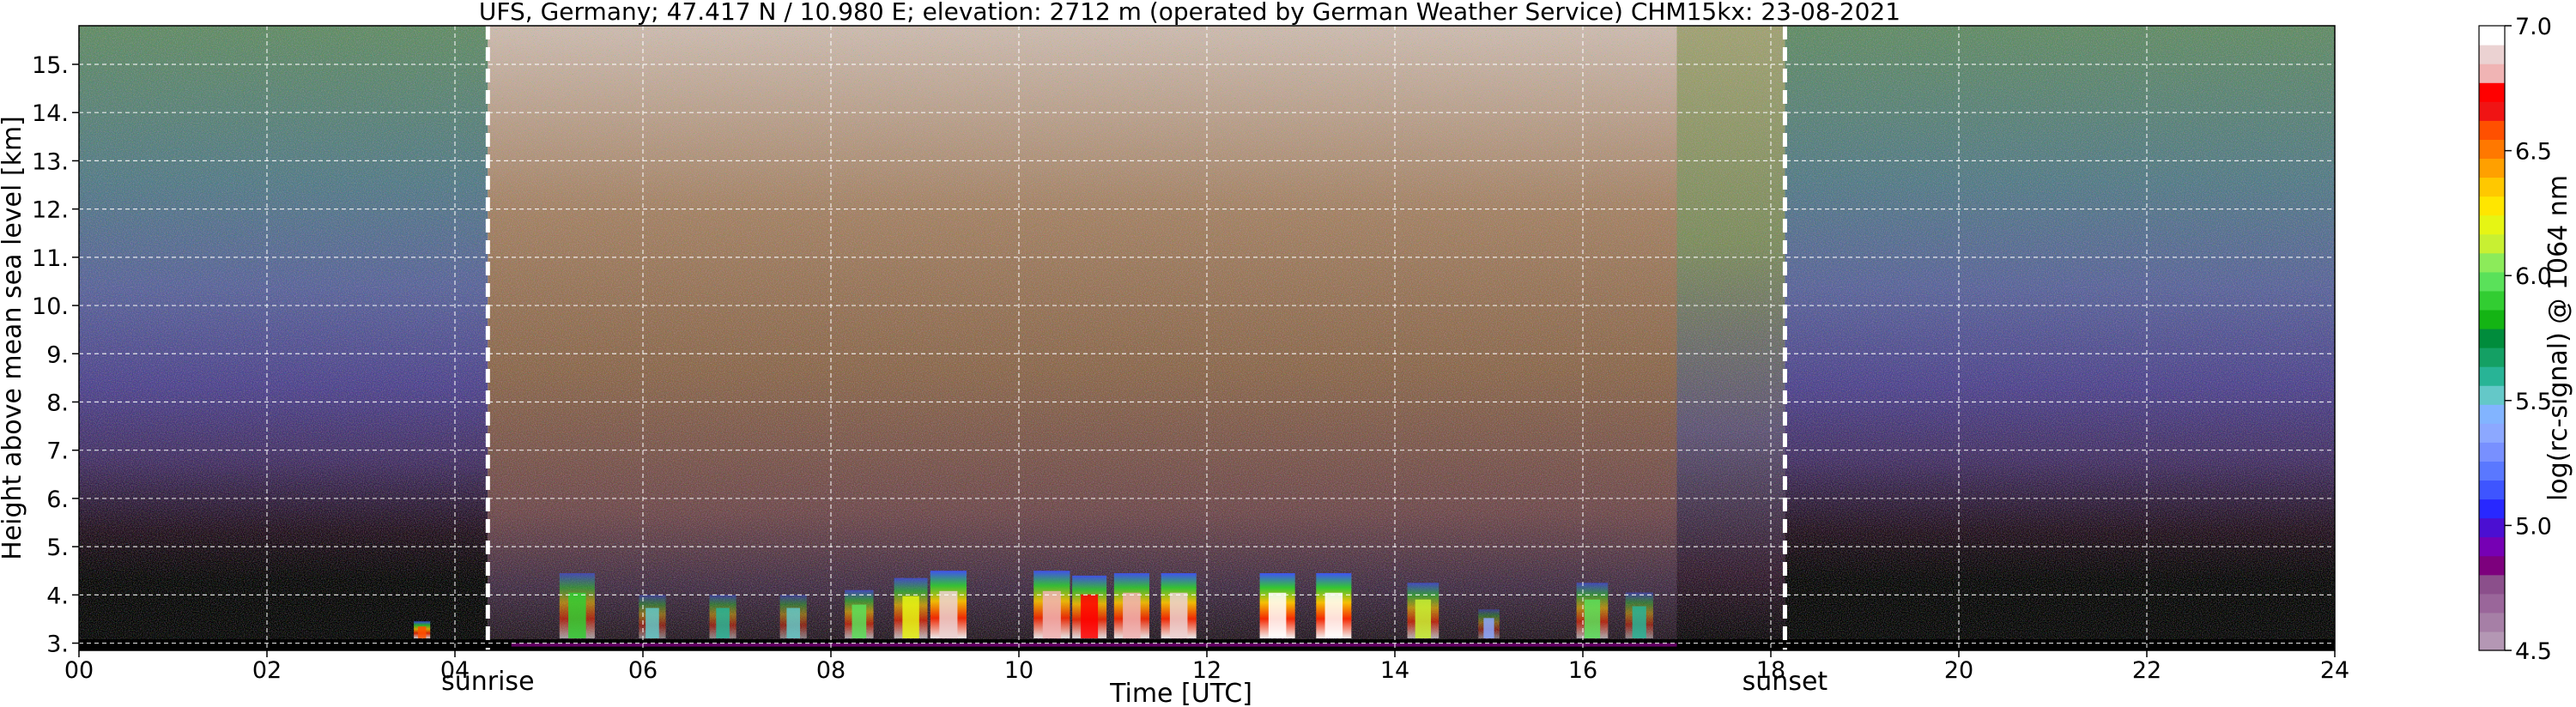  What do you see at coordinates (13, 338) in the screenshot?
I see `y-axis-label: Height above mean sea level [km]` at bounding box center [13, 338].